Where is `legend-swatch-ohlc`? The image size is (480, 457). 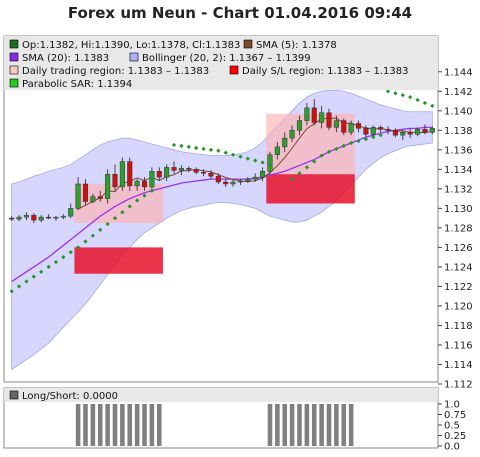
legend-swatch-ohlc is located at coordinates (14, 44).